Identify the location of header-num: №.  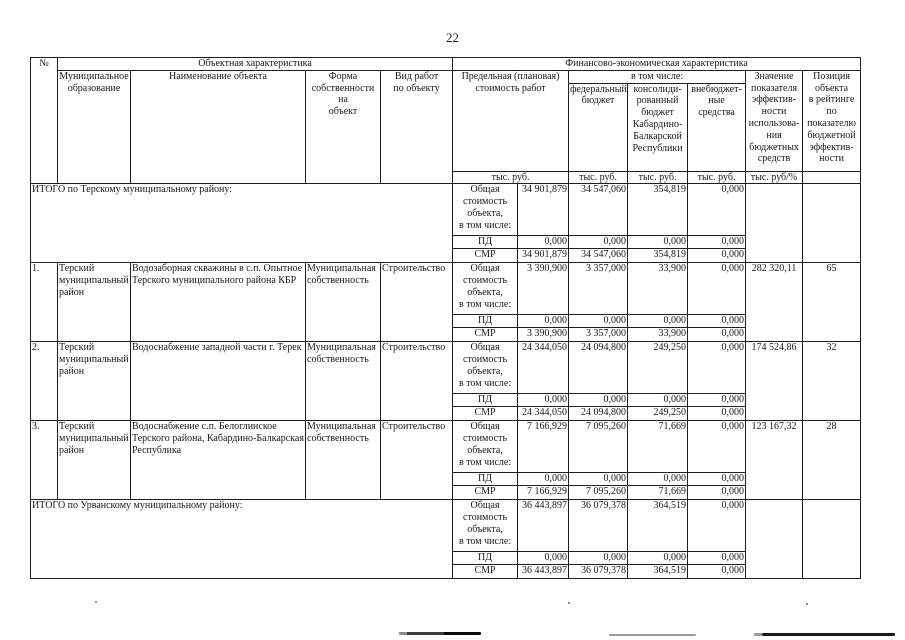
(44, 120).